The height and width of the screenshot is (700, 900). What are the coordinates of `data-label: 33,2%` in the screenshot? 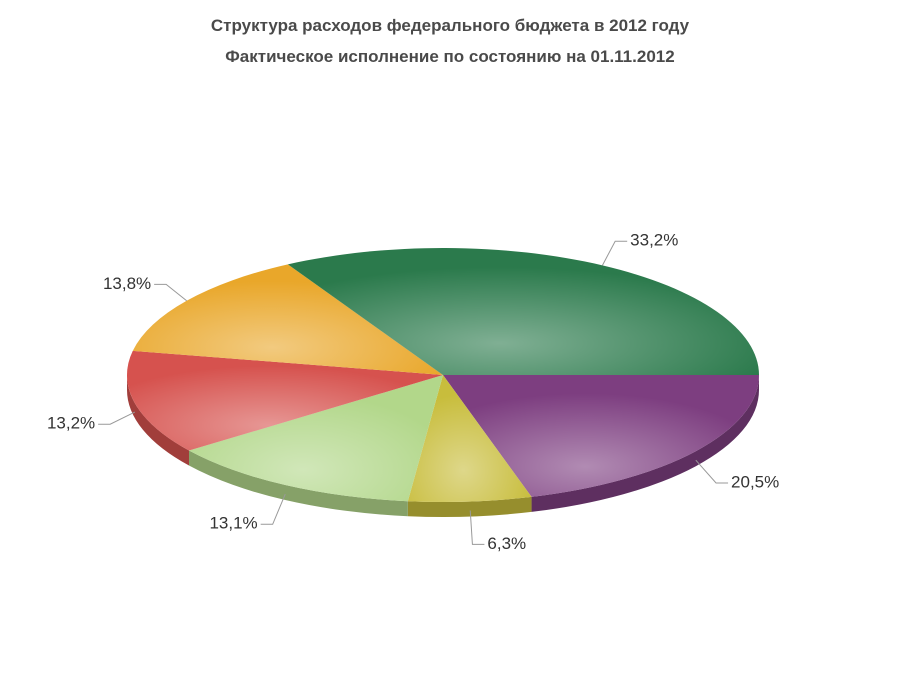 It's located at (654, 240).